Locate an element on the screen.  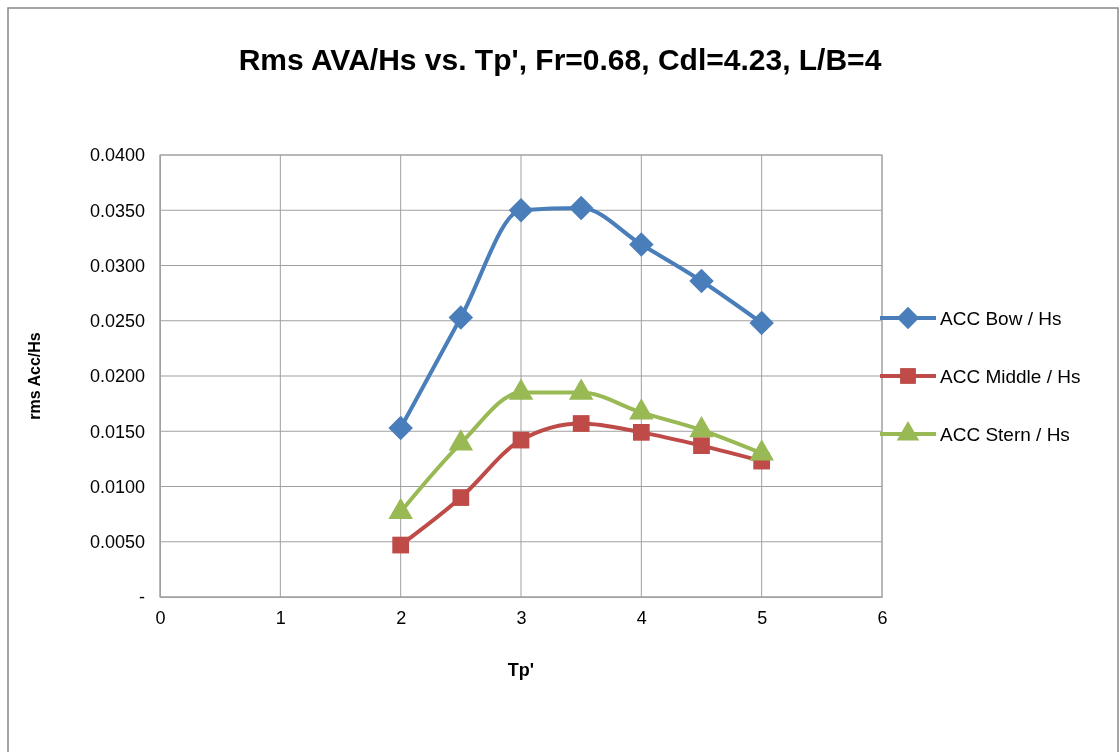
x-tick-label: 5 is located at coordinates (762, 617).